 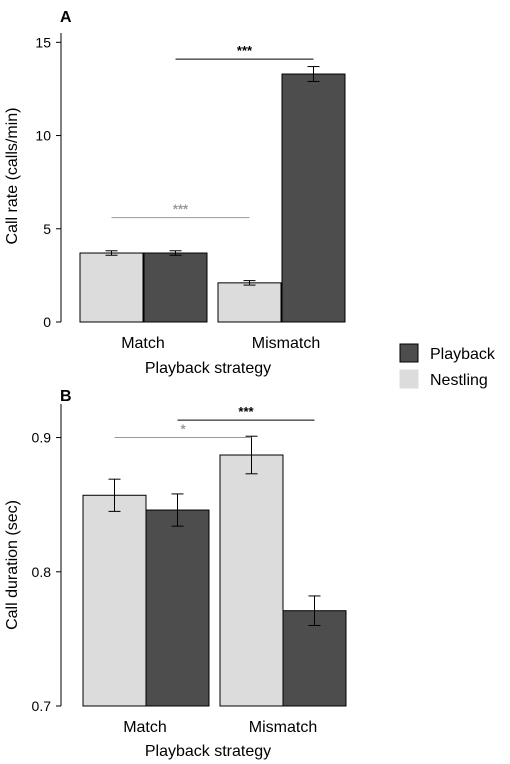 I want to click on legend-label-playback: Playback, so click(x=463, y=354).